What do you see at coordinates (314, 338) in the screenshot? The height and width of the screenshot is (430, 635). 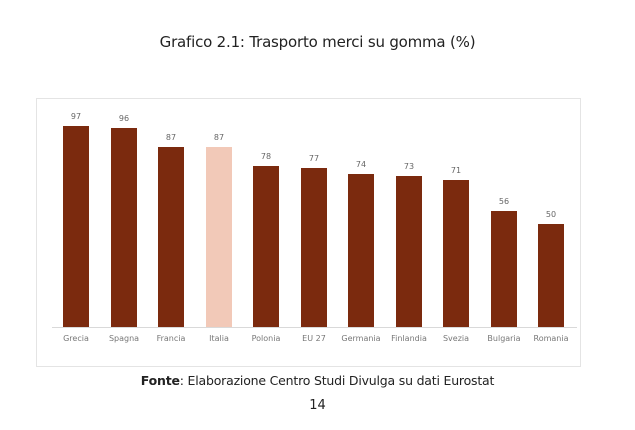 I see `category-label: EU 27` at bounding box center [314, 338].